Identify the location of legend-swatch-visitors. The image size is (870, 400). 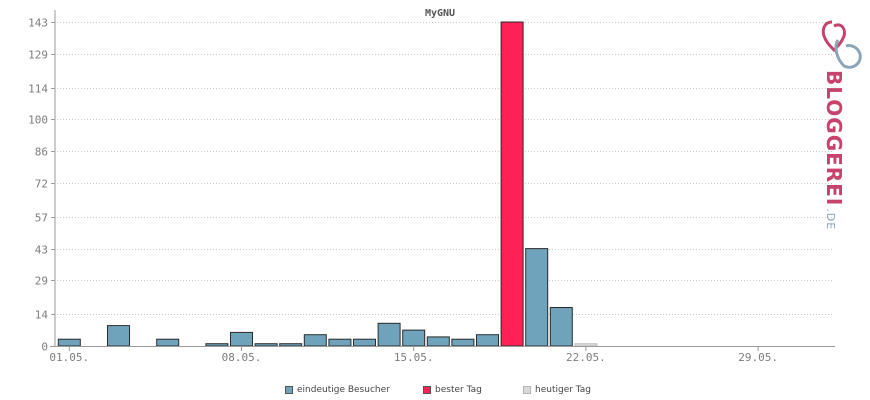
(289, 390).